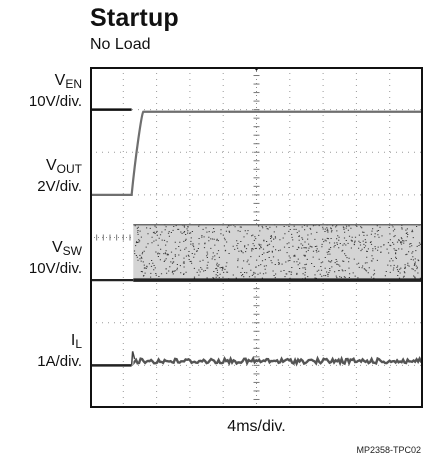  Describe the element at coordinates (278, 361) in the screenshot. I see `trace-il` at that location.